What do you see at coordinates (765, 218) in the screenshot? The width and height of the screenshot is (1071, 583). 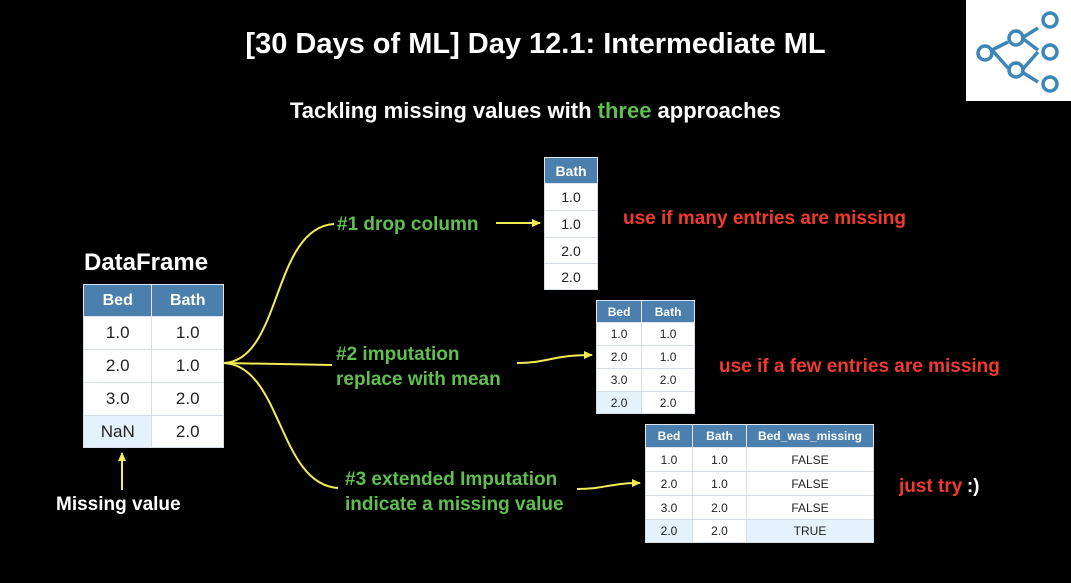 I see `approach-1-note: use if many entries are missing` at bounding box center [765, 218].